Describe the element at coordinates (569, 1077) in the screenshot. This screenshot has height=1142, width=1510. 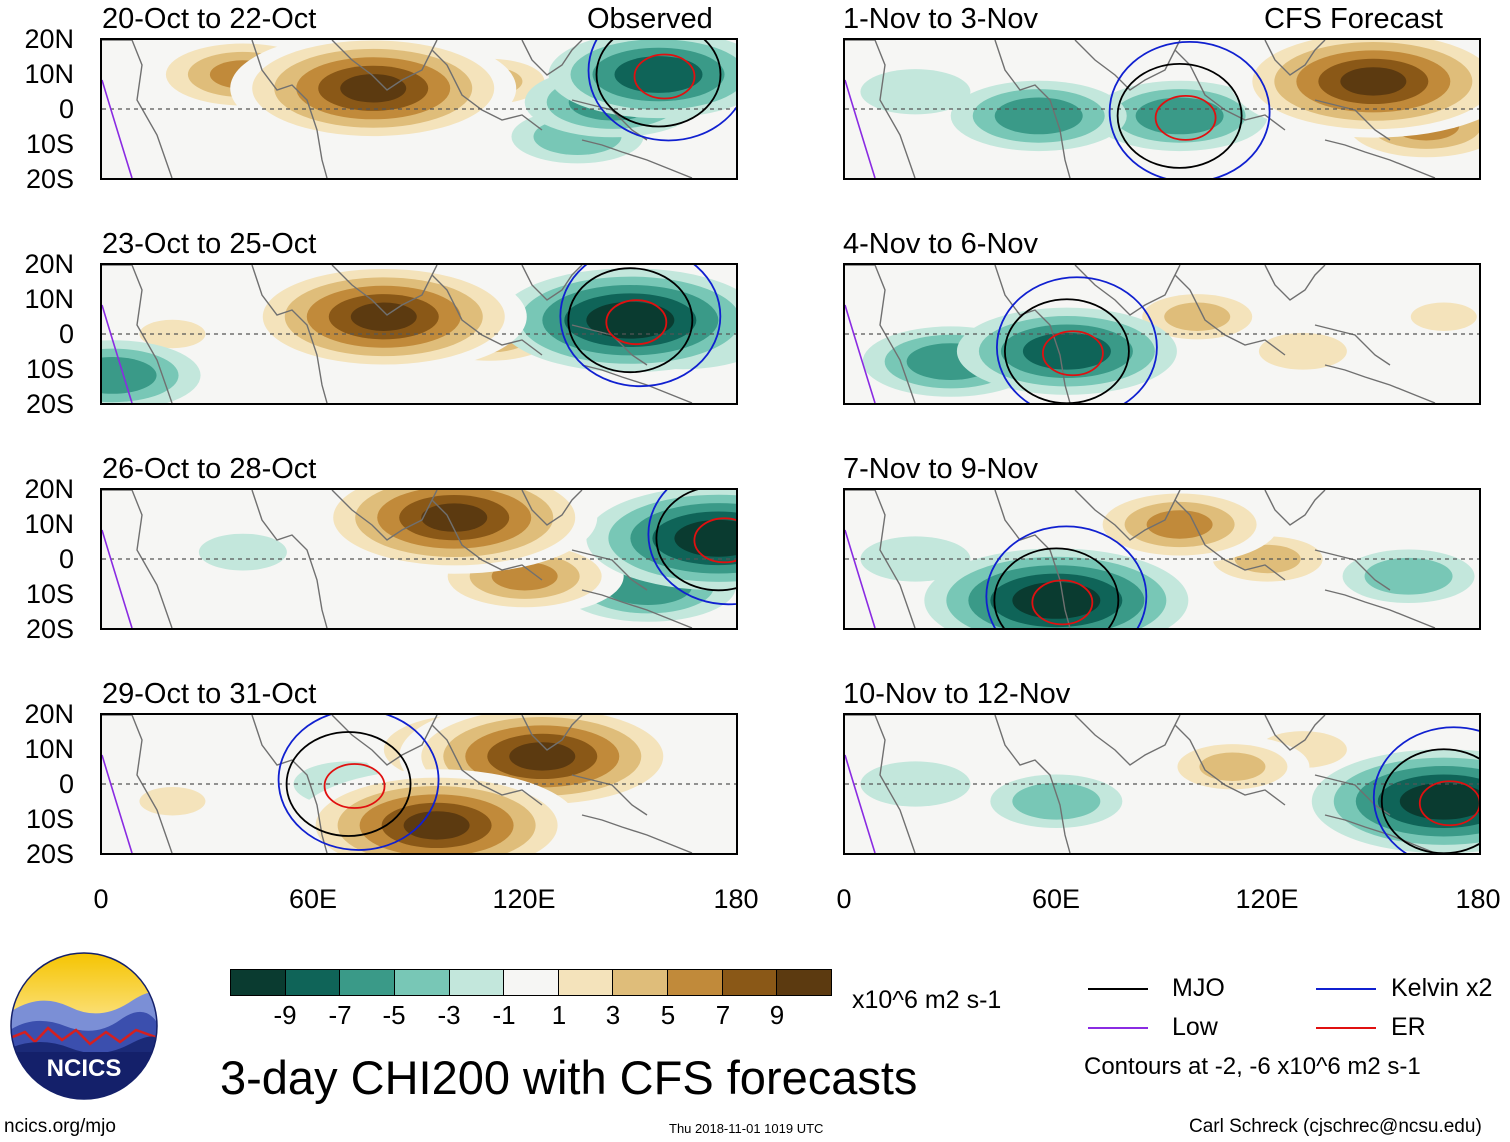
I see `chart-title: 3-day CHI200 with CFS forecasts` at that location.